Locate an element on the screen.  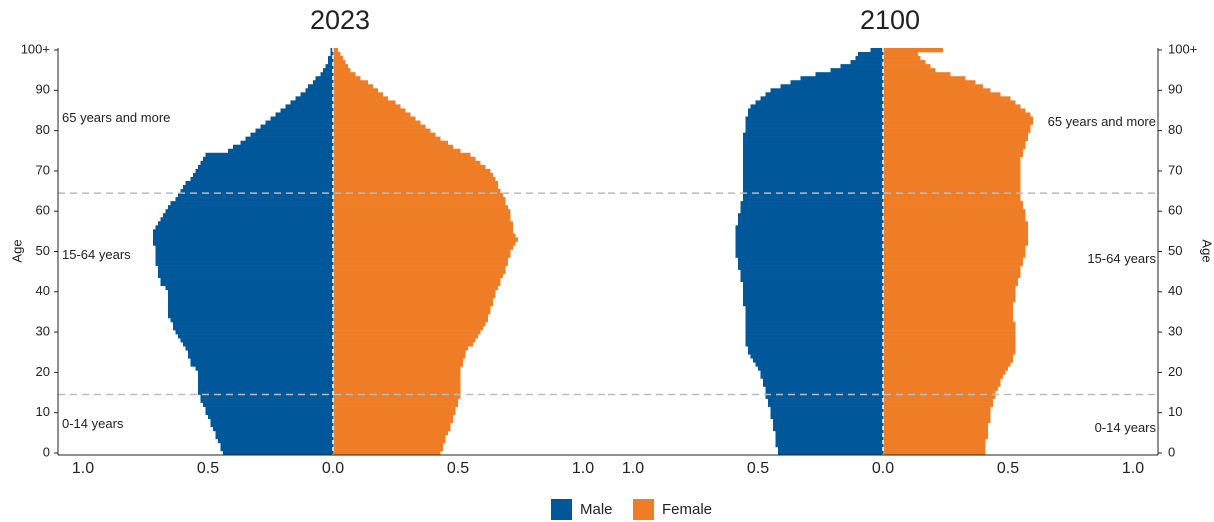
y-tick-label: 100+ is located at coordinates (35, 48).